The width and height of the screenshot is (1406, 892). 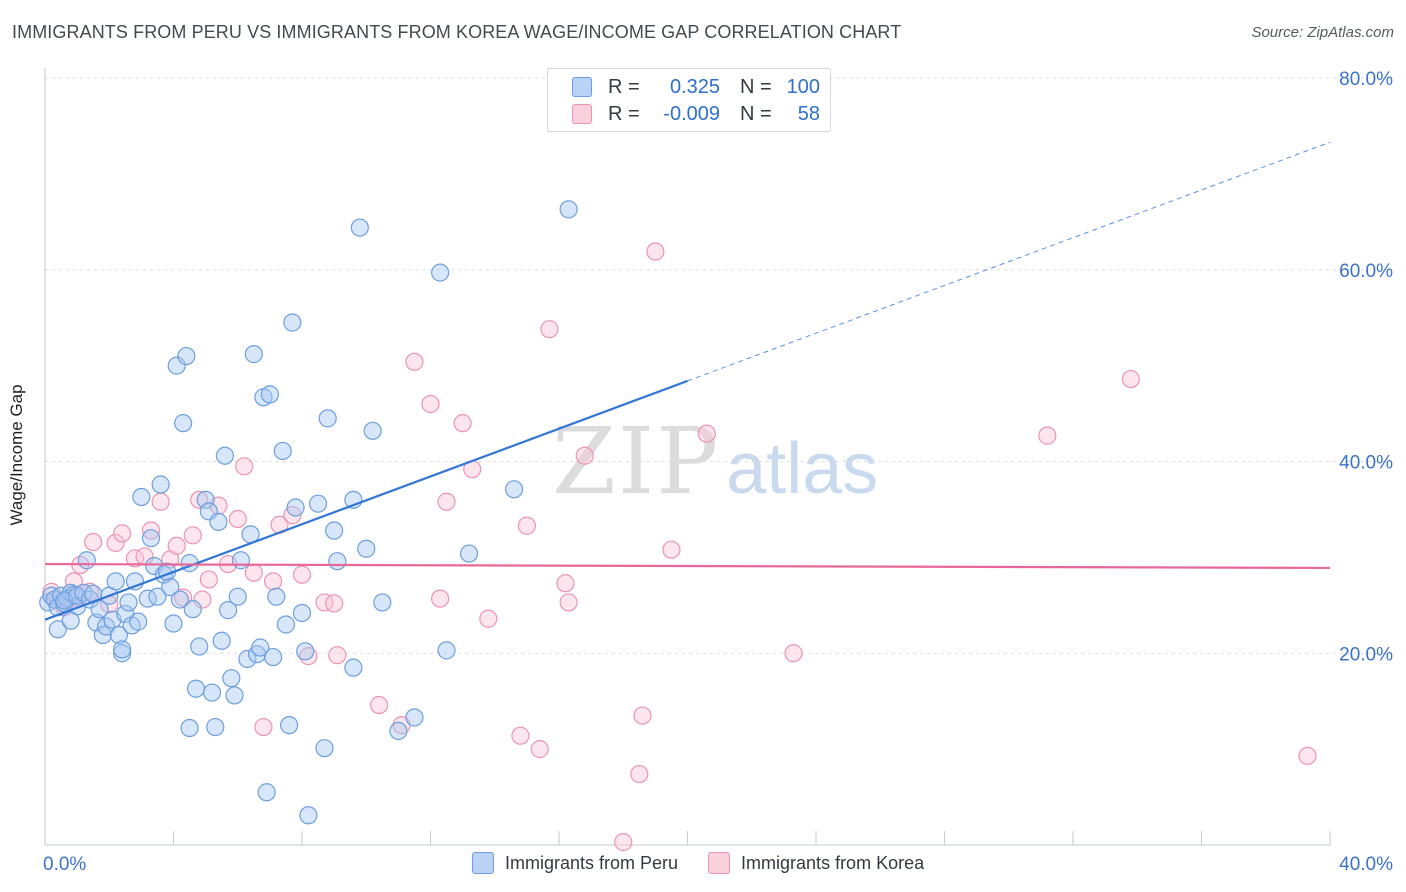 What do you see at coordinates (808, 113) in the screenshot?
I see `legend-n-value: 58` at bounding box center [808, 113].